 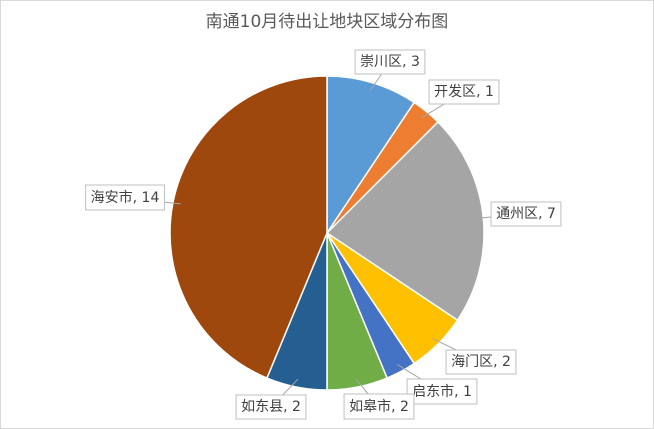 I want to click on label-text: 崇川区, 3, so click(x=390, y=62).